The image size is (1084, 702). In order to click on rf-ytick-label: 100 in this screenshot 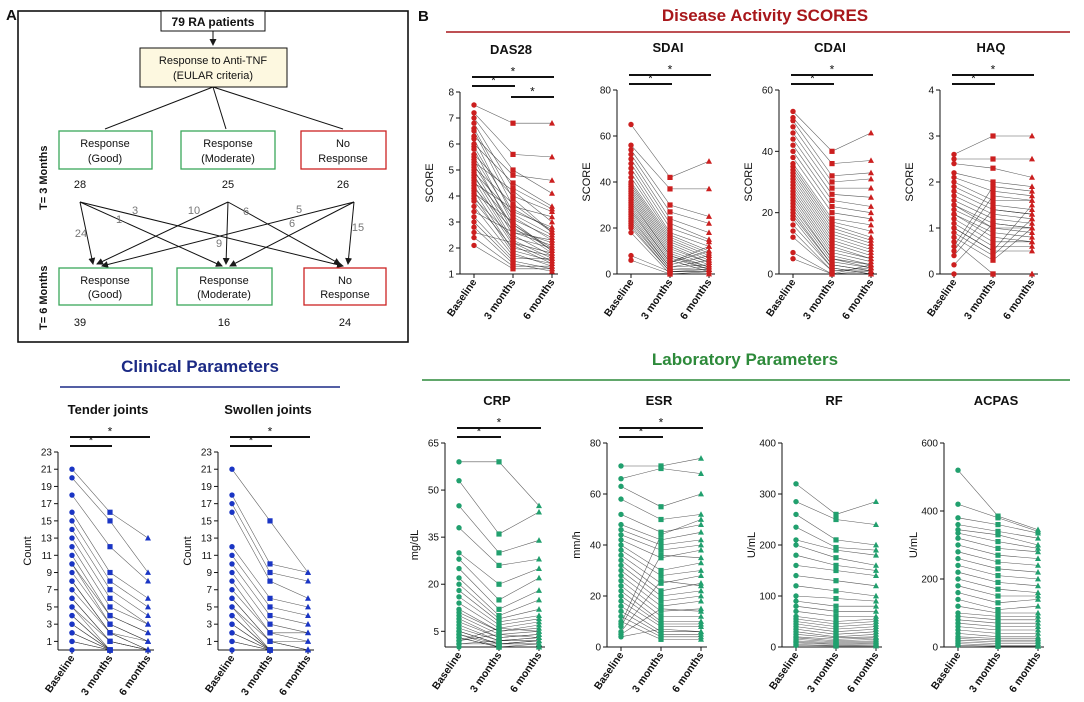, I will do `click(767, 597)`.